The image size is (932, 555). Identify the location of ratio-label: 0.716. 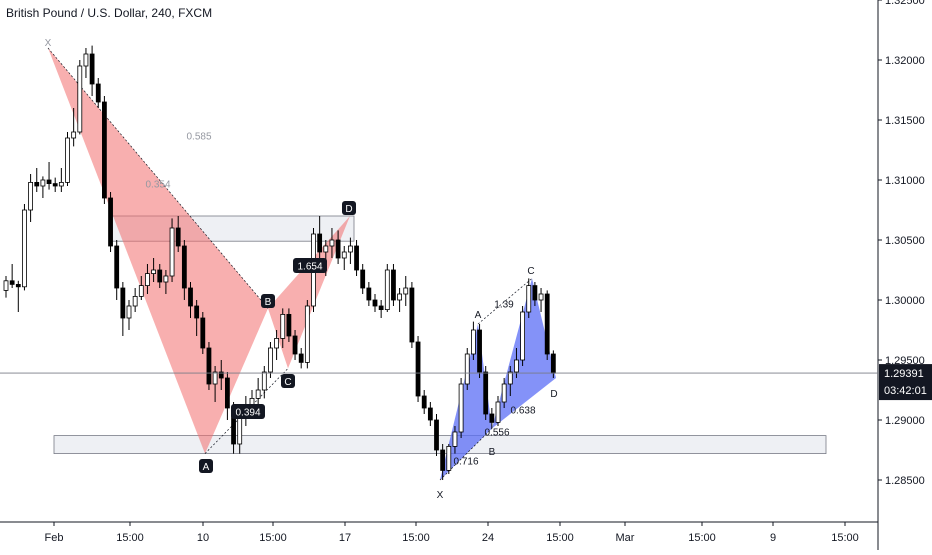
(465, 462).